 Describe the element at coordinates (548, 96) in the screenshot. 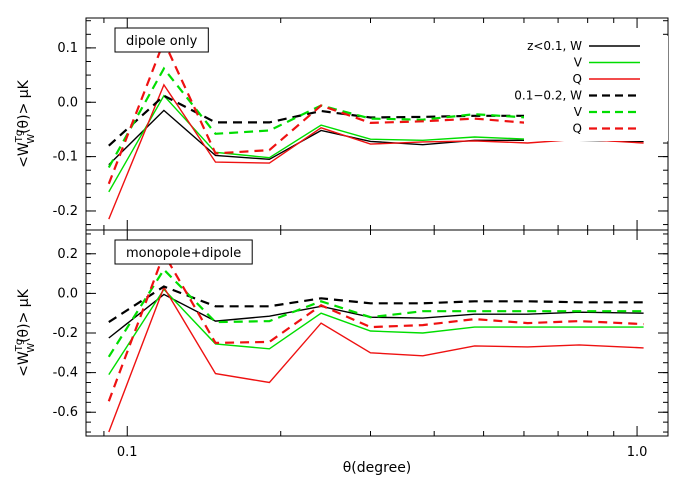

I see `legend-label: 0.1−0.2, W` at that location.